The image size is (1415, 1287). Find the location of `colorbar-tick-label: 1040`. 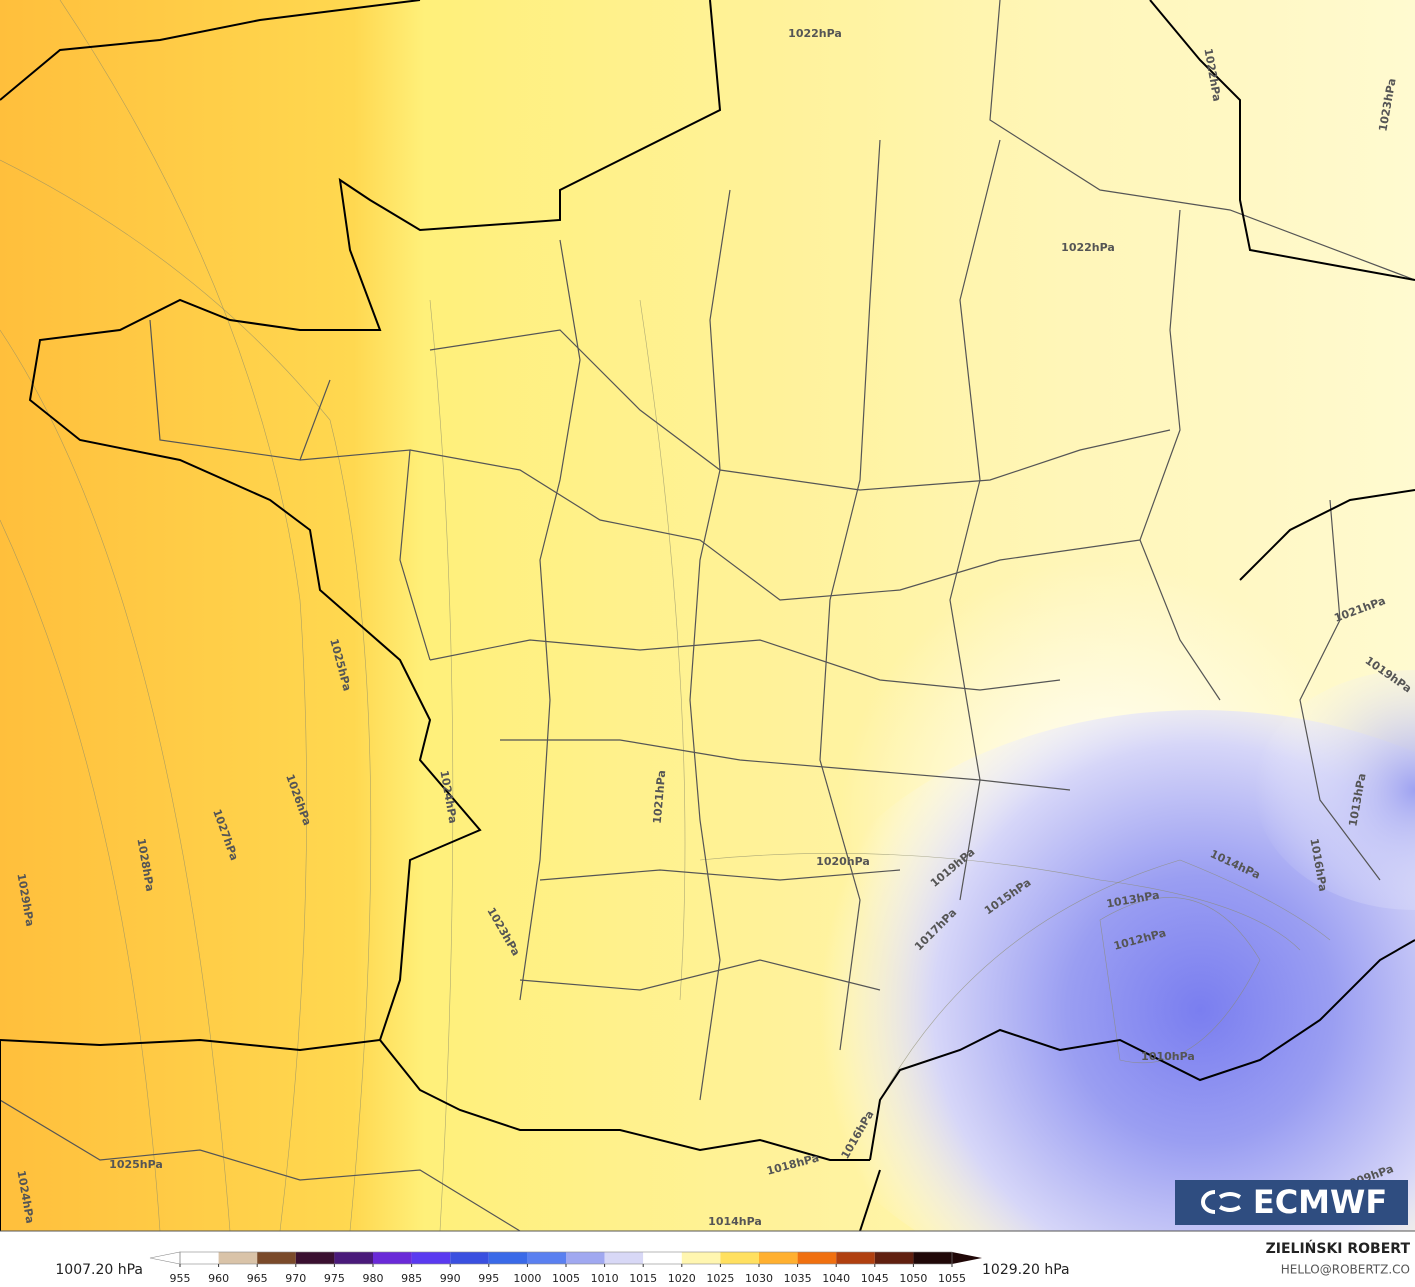

colorbar-tick-label: 1040 is located at coordinates (836, 1278).